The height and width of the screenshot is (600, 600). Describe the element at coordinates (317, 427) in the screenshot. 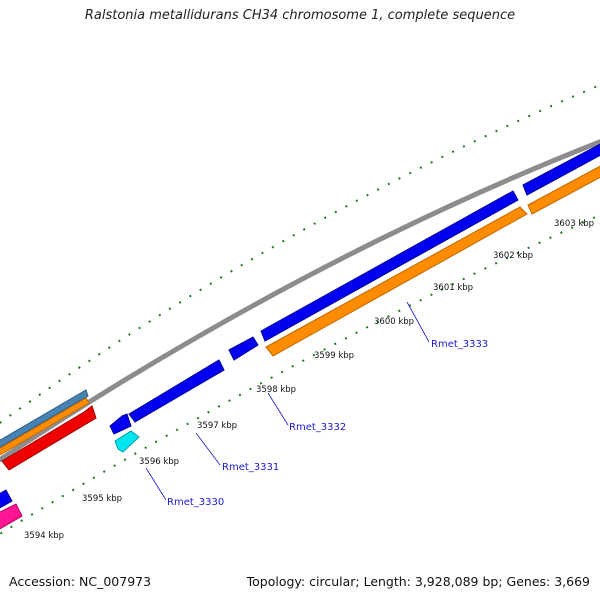

I see `gene-label: Rmet_3332` at that location.